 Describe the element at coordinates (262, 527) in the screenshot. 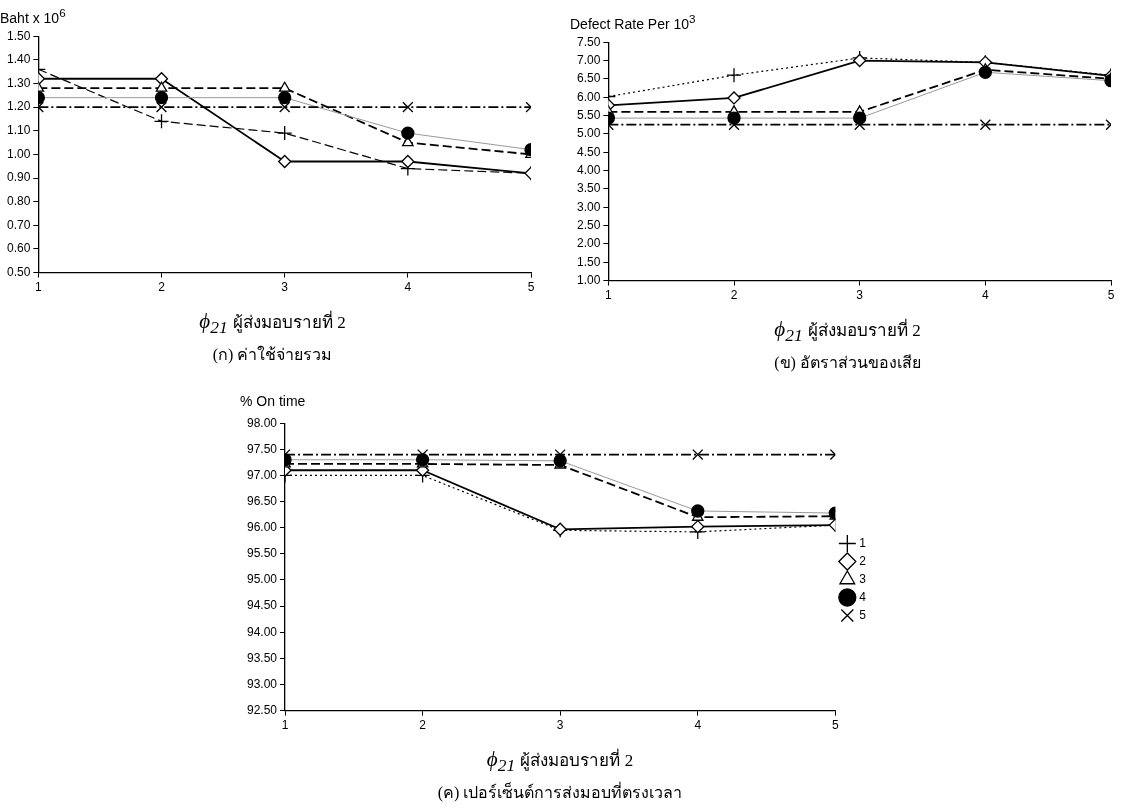

I see `y-tick-label: 96.00` at that location.